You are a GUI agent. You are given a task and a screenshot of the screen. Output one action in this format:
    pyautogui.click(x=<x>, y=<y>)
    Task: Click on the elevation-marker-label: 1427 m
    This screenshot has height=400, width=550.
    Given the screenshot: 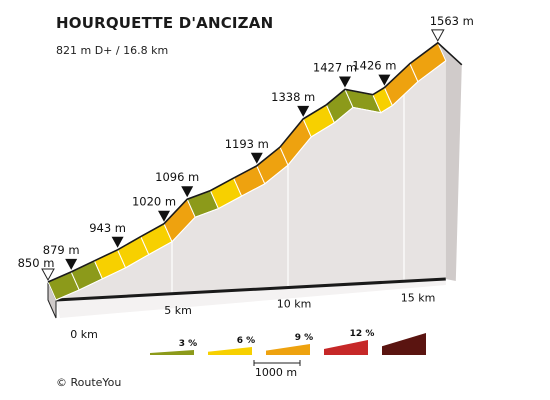 What is the action you would take?
    pyautogui.click(x=335, y=67)
    